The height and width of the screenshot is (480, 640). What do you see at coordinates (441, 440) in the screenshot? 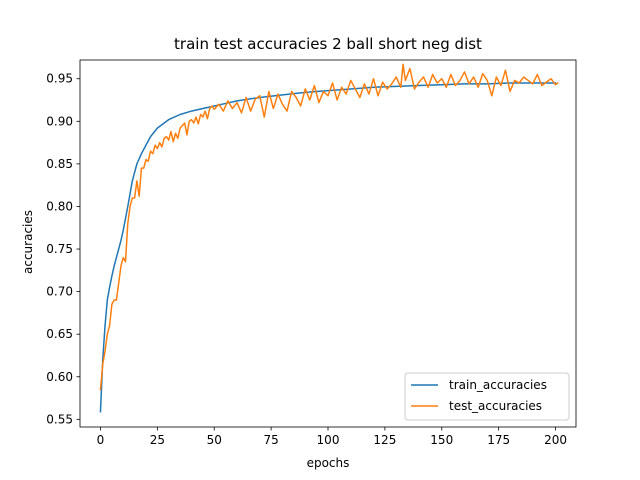
I see `x-tick-label: 150` at bounding box center [441, 440].